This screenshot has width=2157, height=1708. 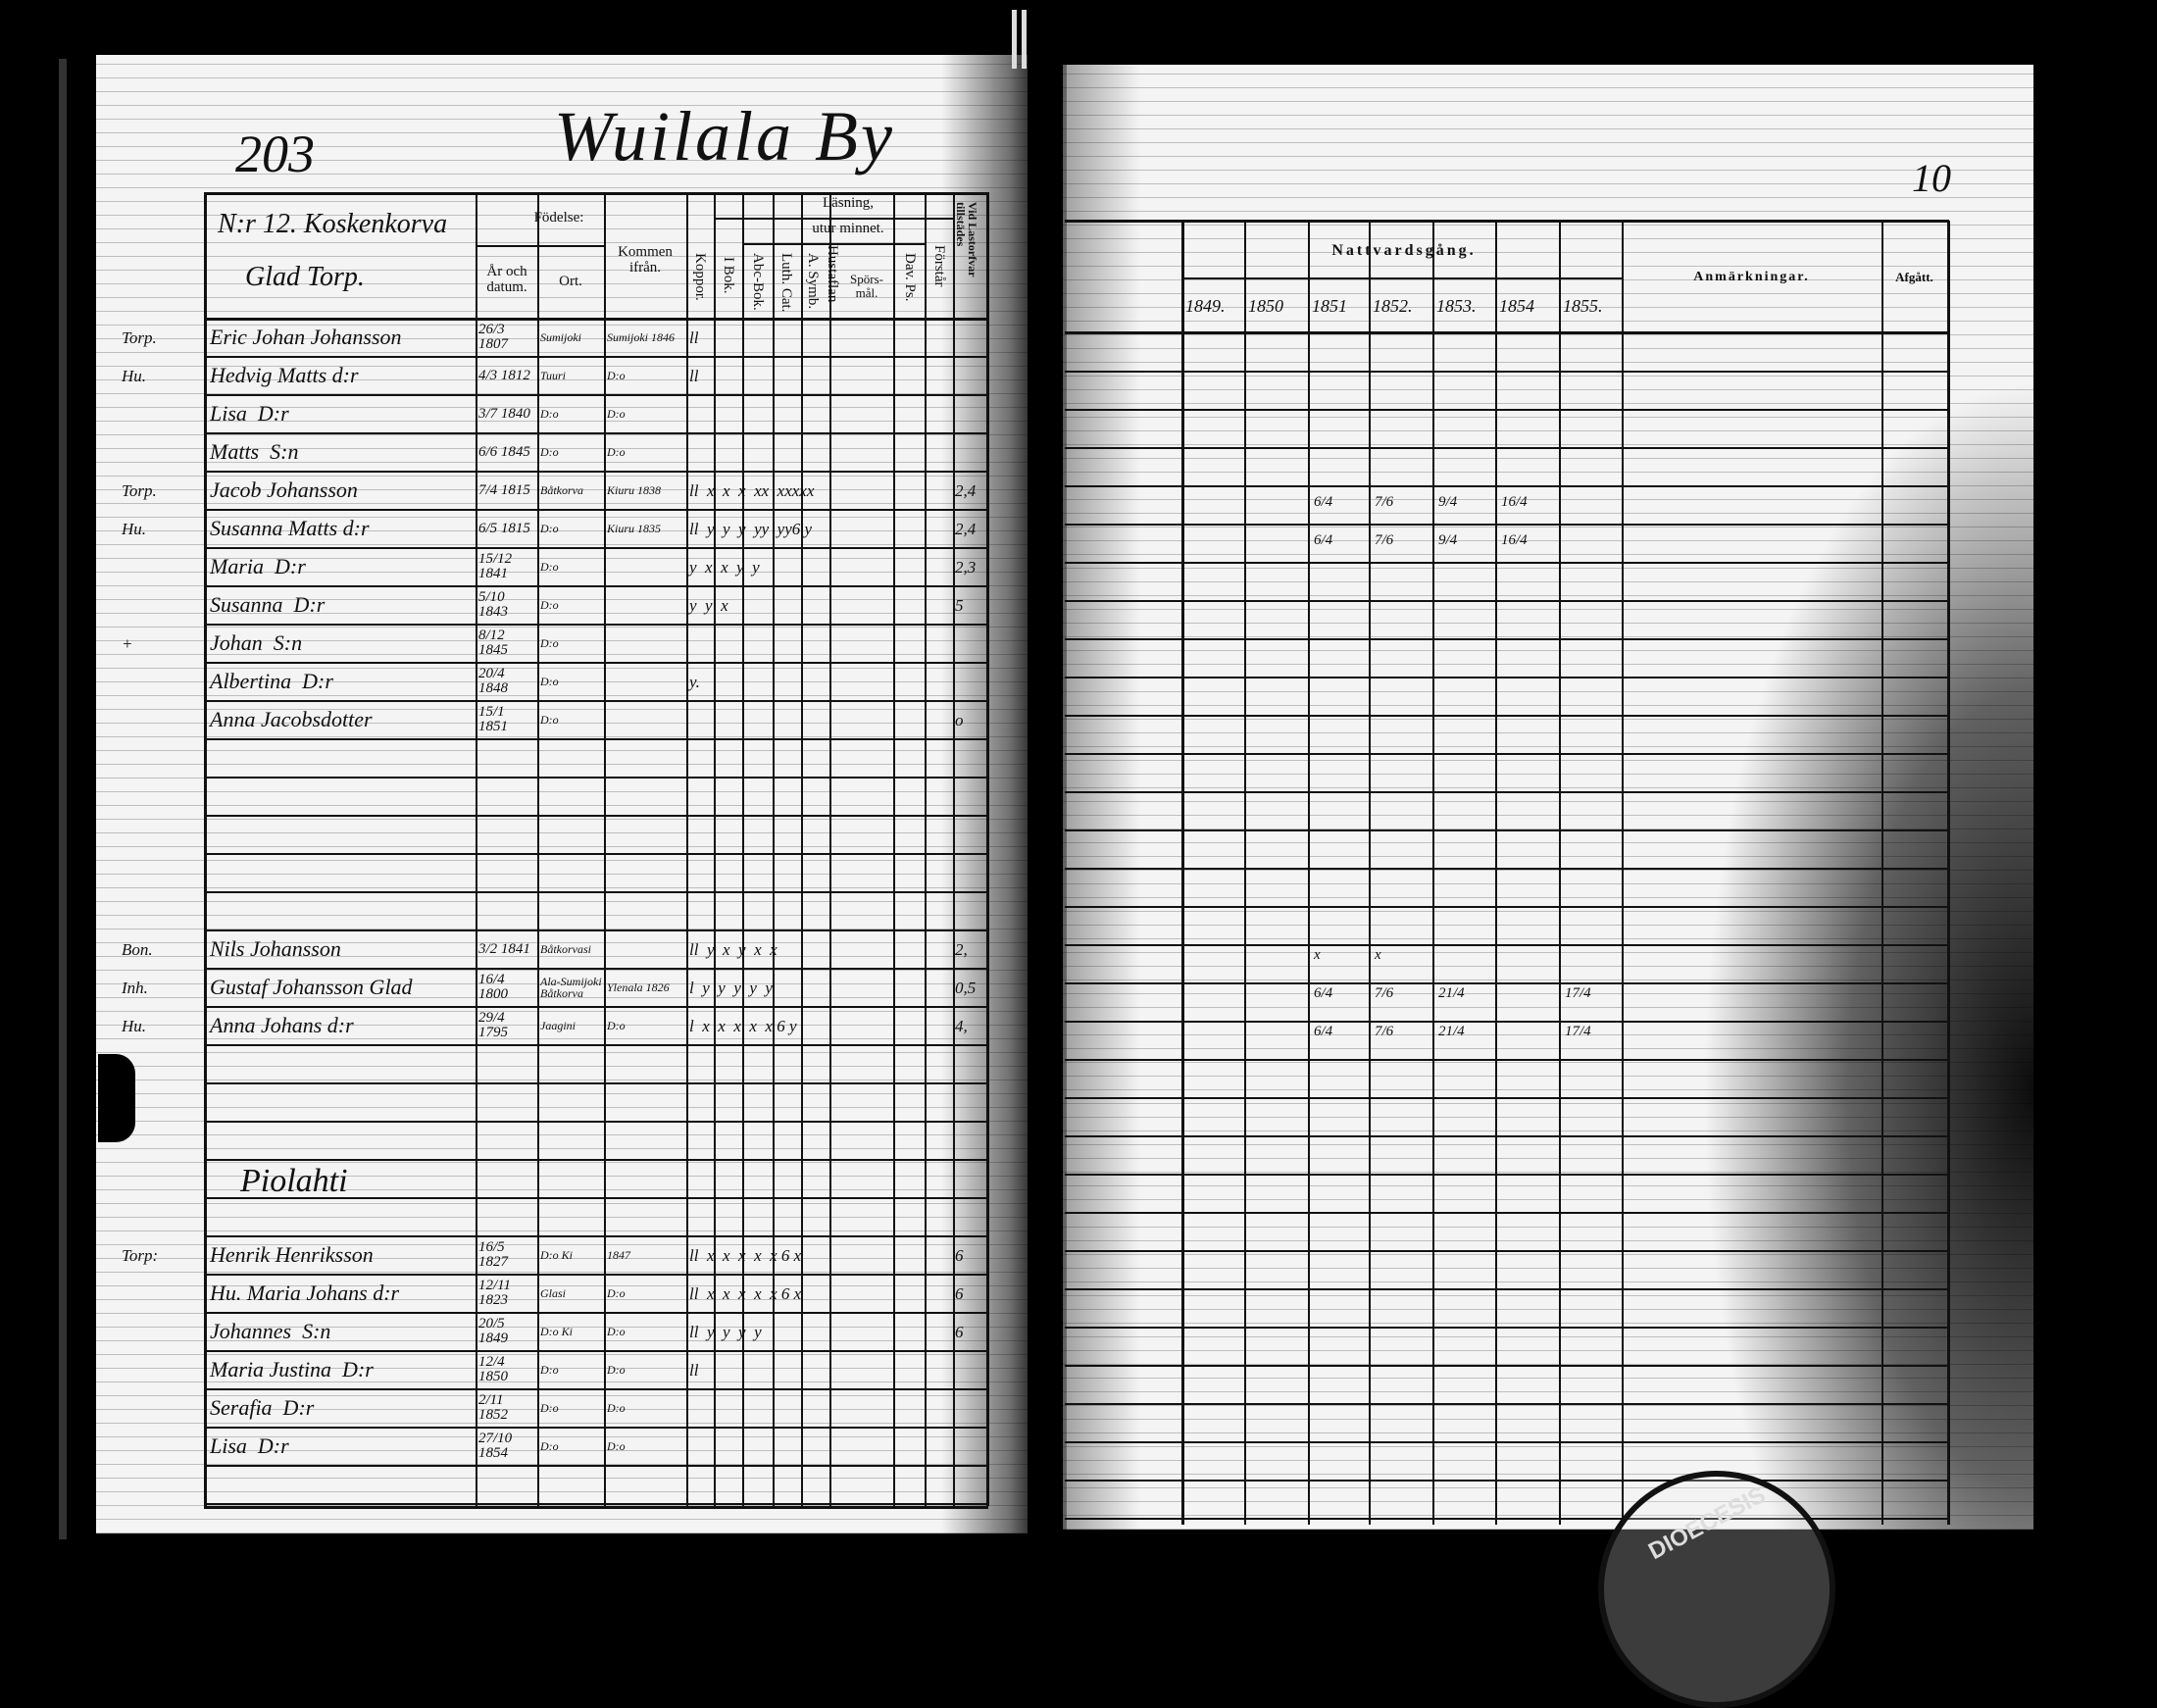 I want to click on header-dav-ps: Dav. Ps., so click(x=909, y=277).